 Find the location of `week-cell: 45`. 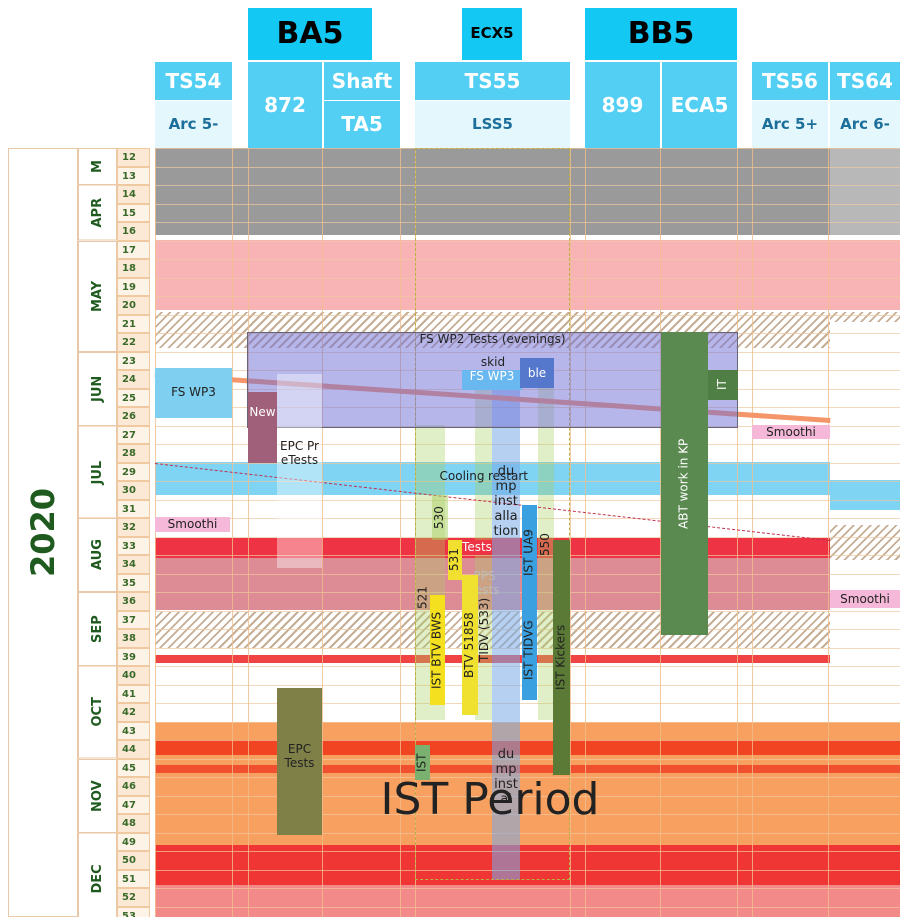

week-cell: 45 is located at coordinates (133, 767).